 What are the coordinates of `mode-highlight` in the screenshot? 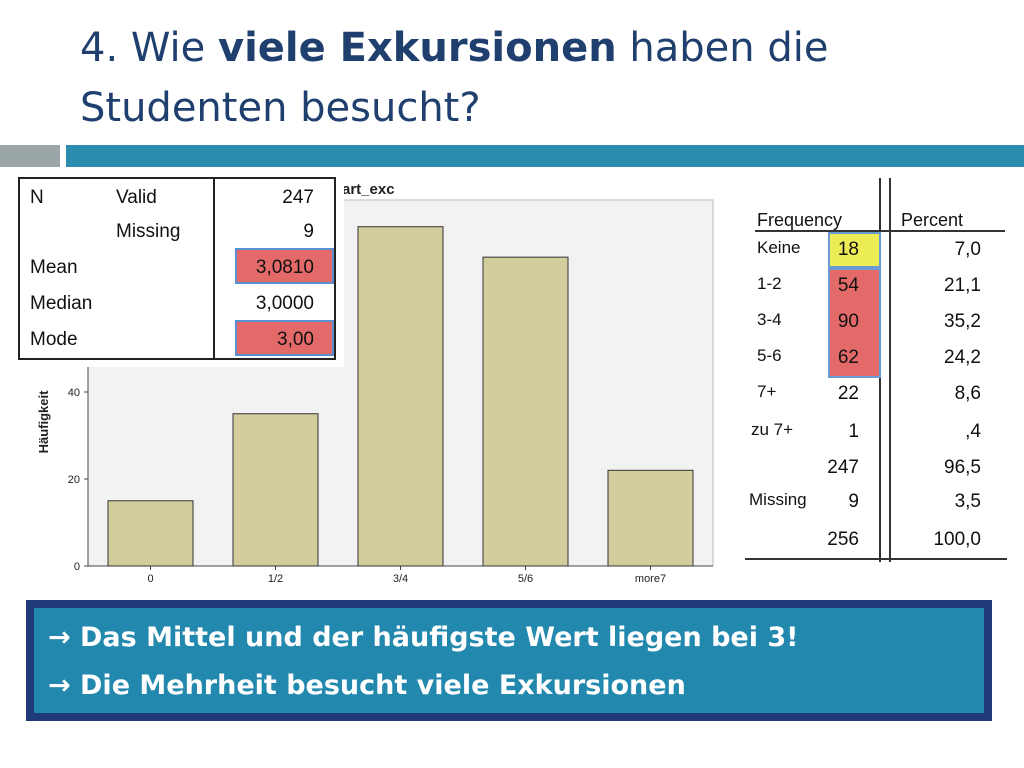 It's located at (284, 338).